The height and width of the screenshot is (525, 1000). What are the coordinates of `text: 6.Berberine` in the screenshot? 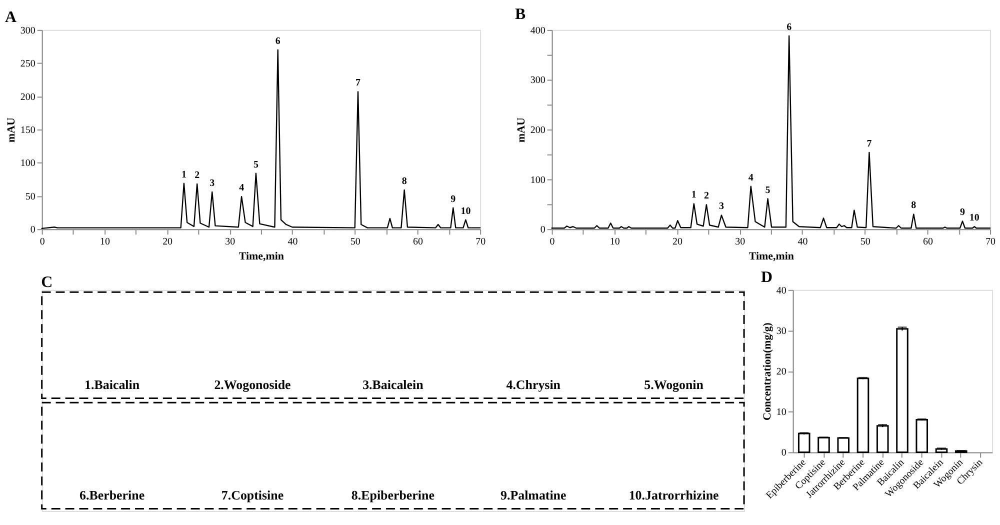 It's located at (112, 494).